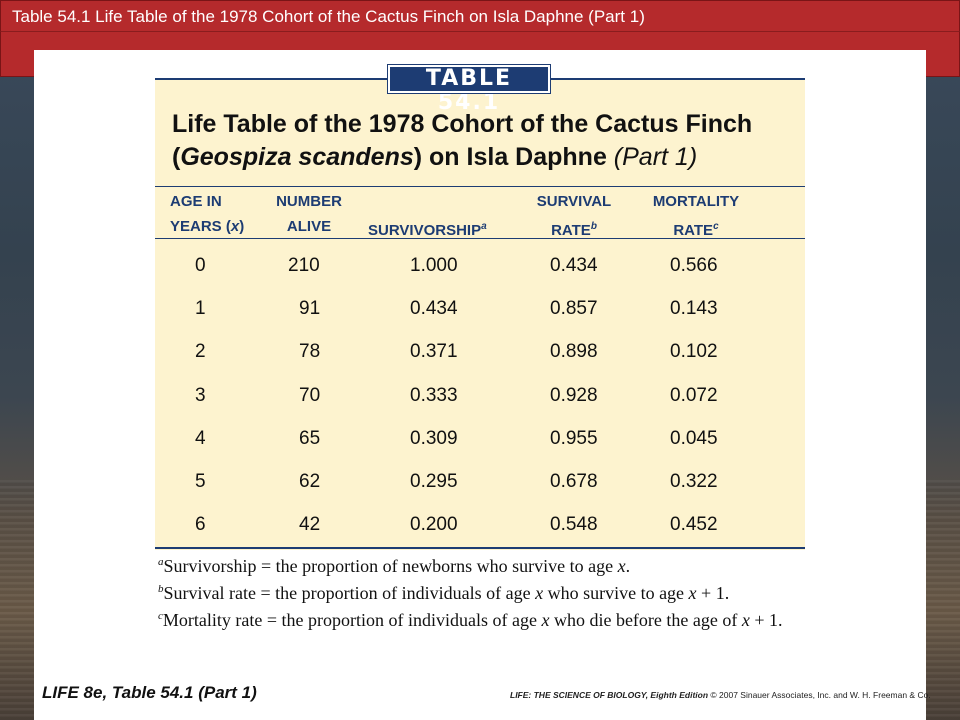  Describe the element at coordinates (434, 395) in the screenshot. I see `cell-survivorship: 0.333` at that location.